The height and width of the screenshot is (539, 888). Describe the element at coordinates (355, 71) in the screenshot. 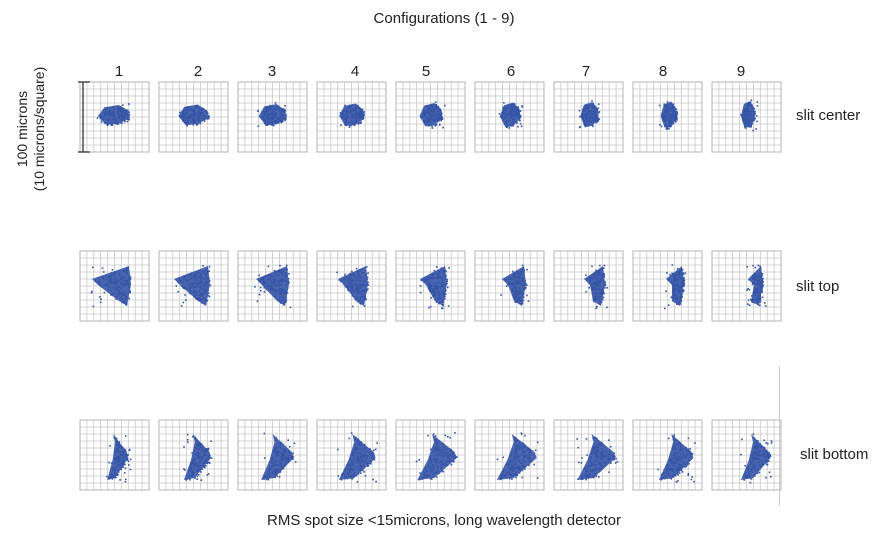

I see `config-number-4: 4` at that location.